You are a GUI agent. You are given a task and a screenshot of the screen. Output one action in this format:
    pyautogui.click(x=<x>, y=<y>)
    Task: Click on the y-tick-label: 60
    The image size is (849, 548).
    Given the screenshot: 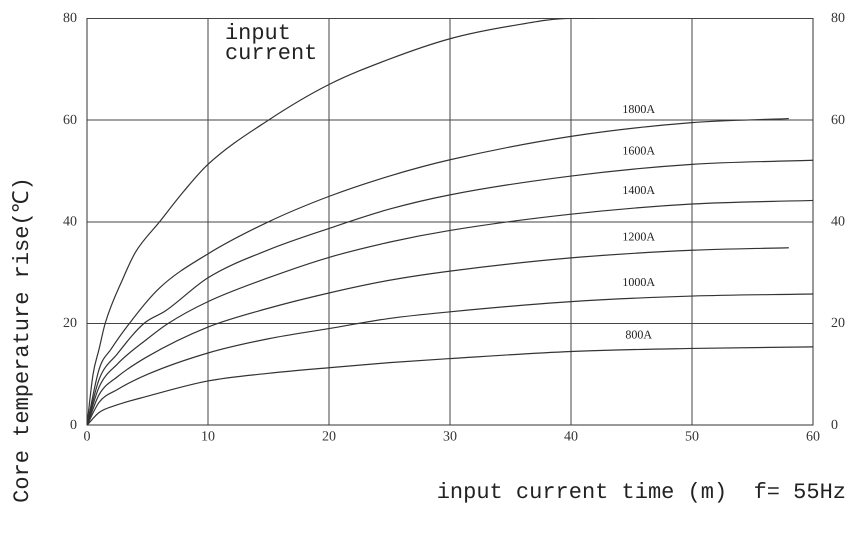 What is the action you would take?
    pyautogui.click(x=70, y=120)
    